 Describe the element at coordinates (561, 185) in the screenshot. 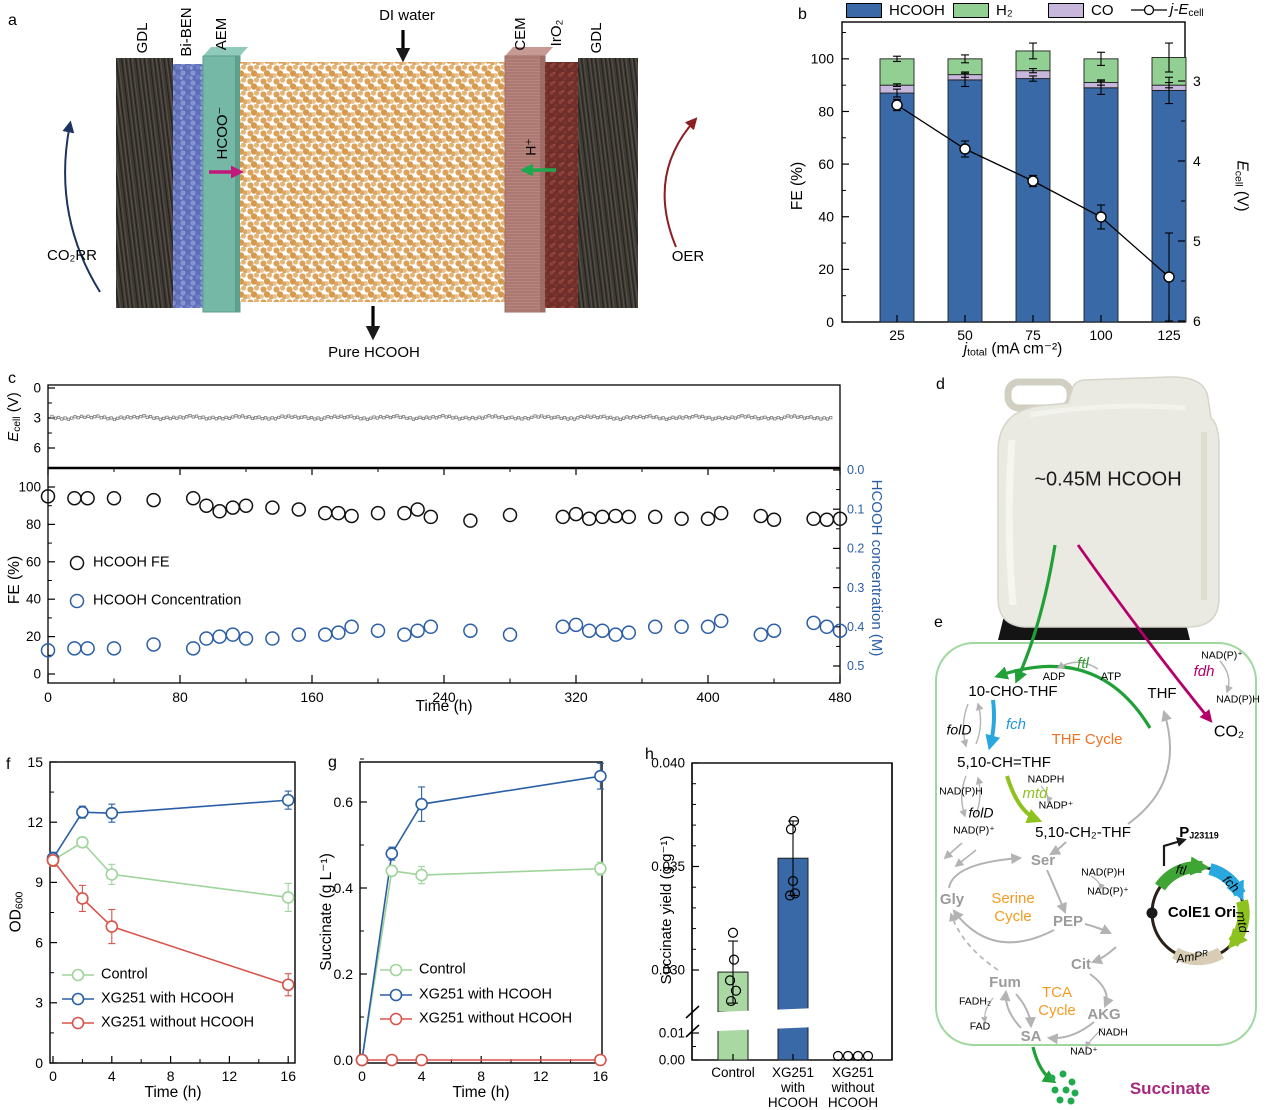

I see `iro2-layer` at that location.